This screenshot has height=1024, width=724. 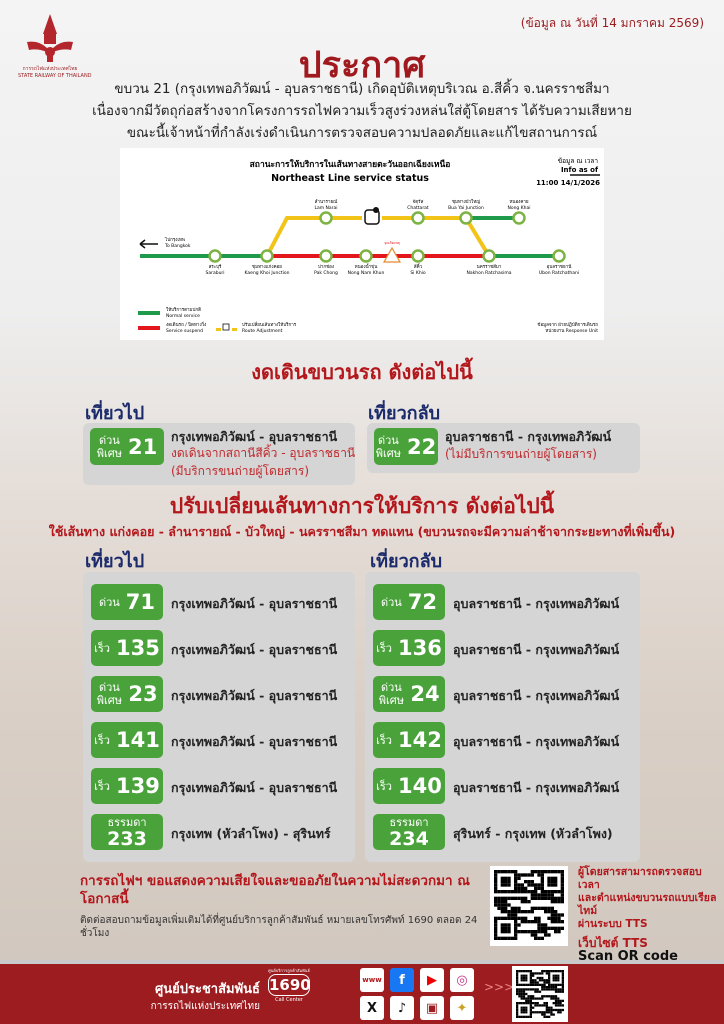 What do you see at coordinates (115, 413) in the screenshot?
I see `cancelled-outbound-label: เที่ยวไป` at bounding box center [115, 413].